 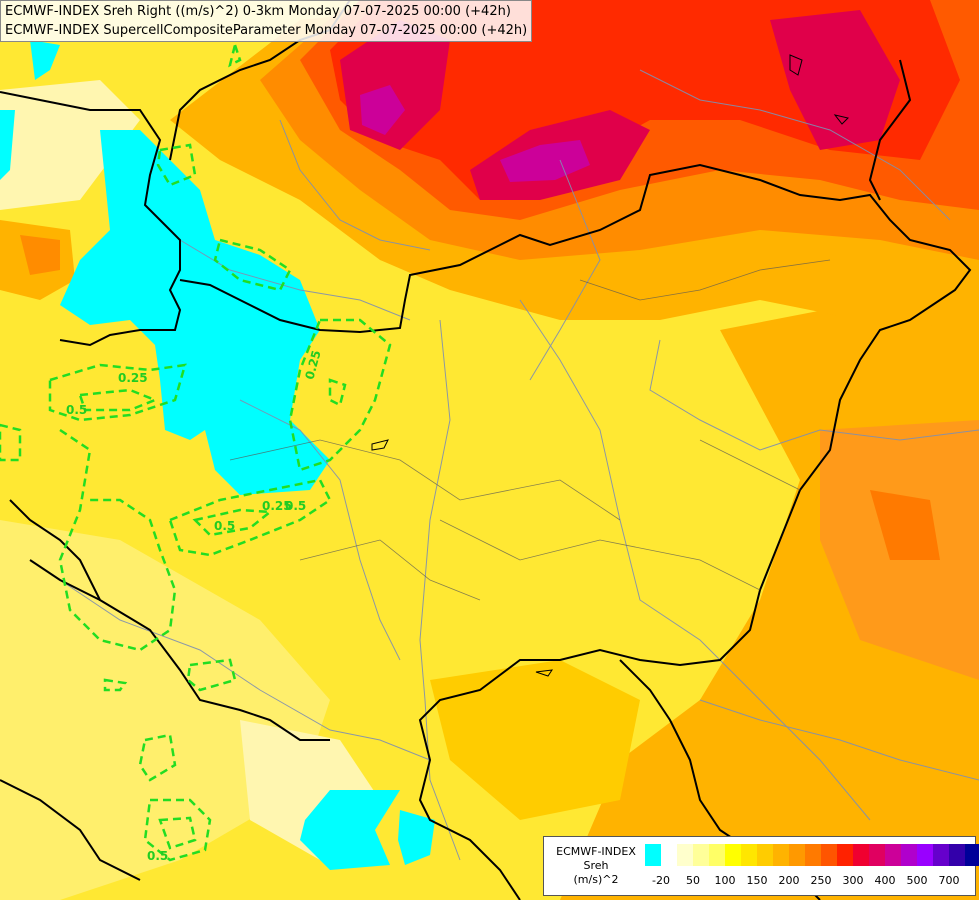 I want to click on legend-title: ECMWF-INDEX Sreh (m/s)^2, so click(x=596, y=866).